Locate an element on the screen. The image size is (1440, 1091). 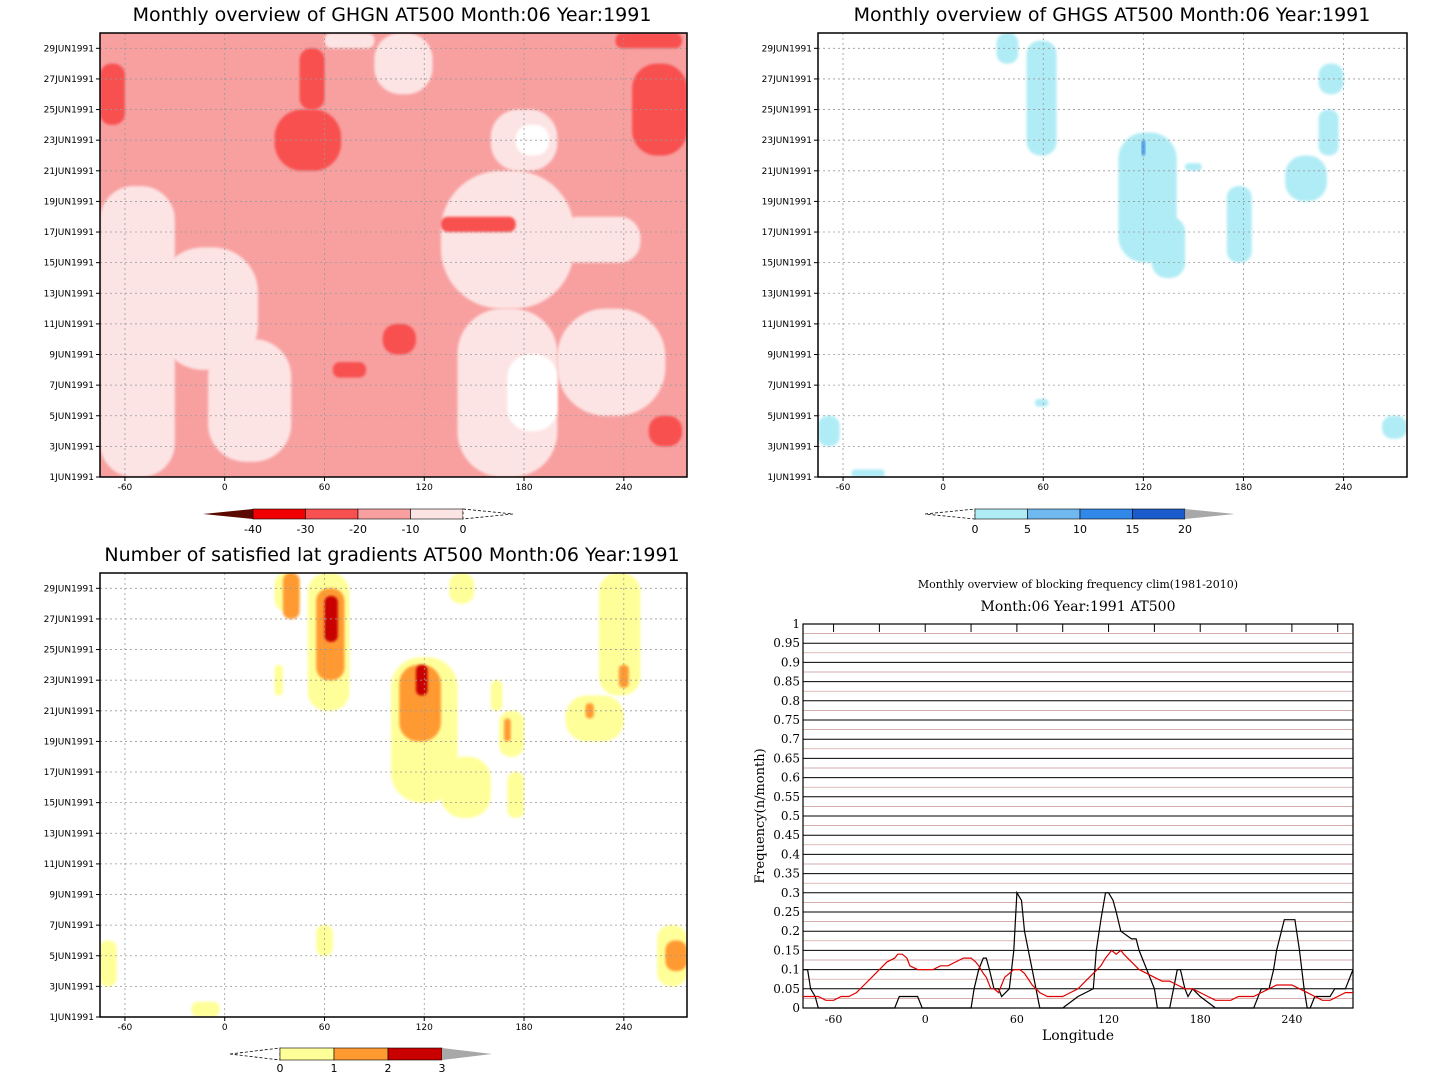
y-tick-label: 0.85 is located at coordinates (786, 682).